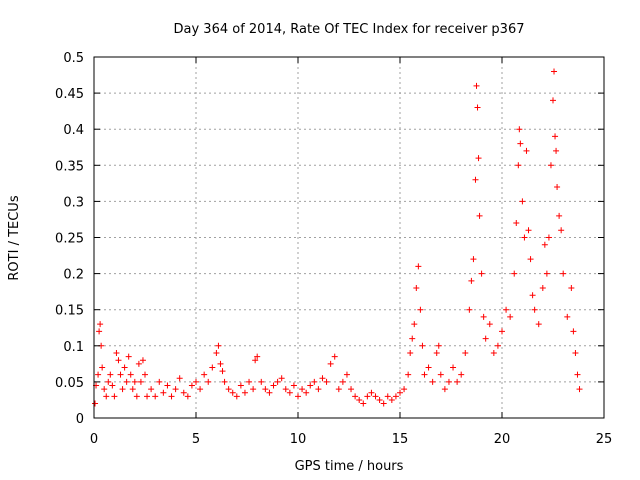 This screenshot has height=480, width=640. I want to click on y-tick-label: 0.4, so click(73, 130).